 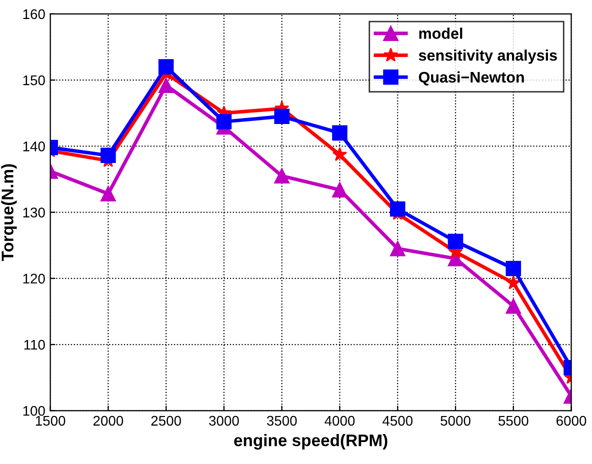 What do you see at coordinates (311, 442) in the screenshot?
I see `x-axis-title: engine speed(RPM)` at bounding box center [311, 442].